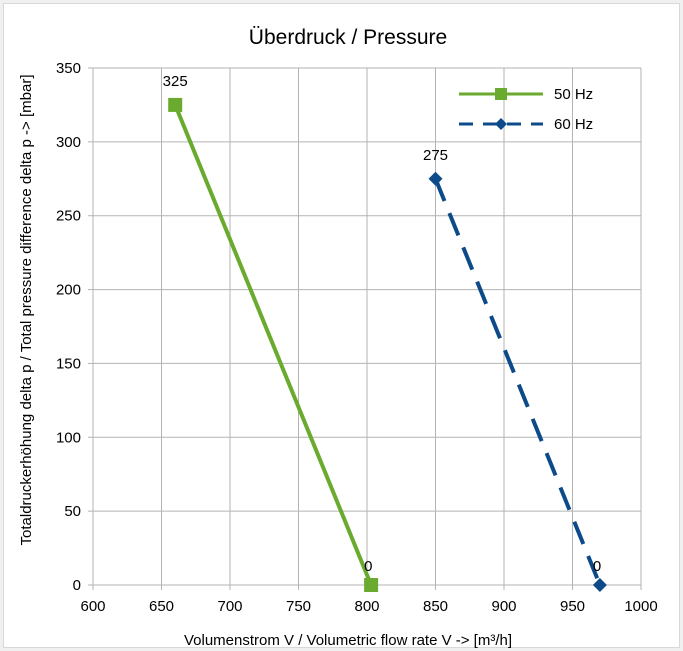 Image resolution: width=683 pixels, height=651 pixels. I want to click on x-tick-label: 1000, so click(640, 606).